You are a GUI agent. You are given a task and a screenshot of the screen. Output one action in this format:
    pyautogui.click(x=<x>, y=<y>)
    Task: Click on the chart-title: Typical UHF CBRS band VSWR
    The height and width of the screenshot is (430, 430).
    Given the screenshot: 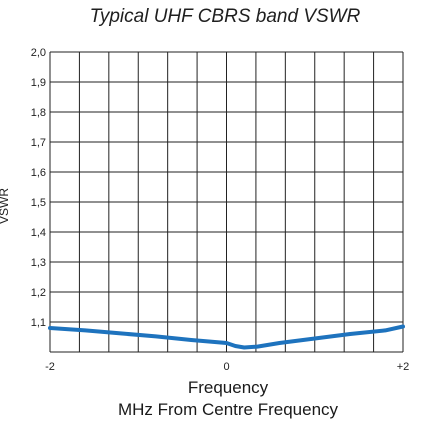 What is the action you would take?
    pyautogui.click(x=225, y=16)
    